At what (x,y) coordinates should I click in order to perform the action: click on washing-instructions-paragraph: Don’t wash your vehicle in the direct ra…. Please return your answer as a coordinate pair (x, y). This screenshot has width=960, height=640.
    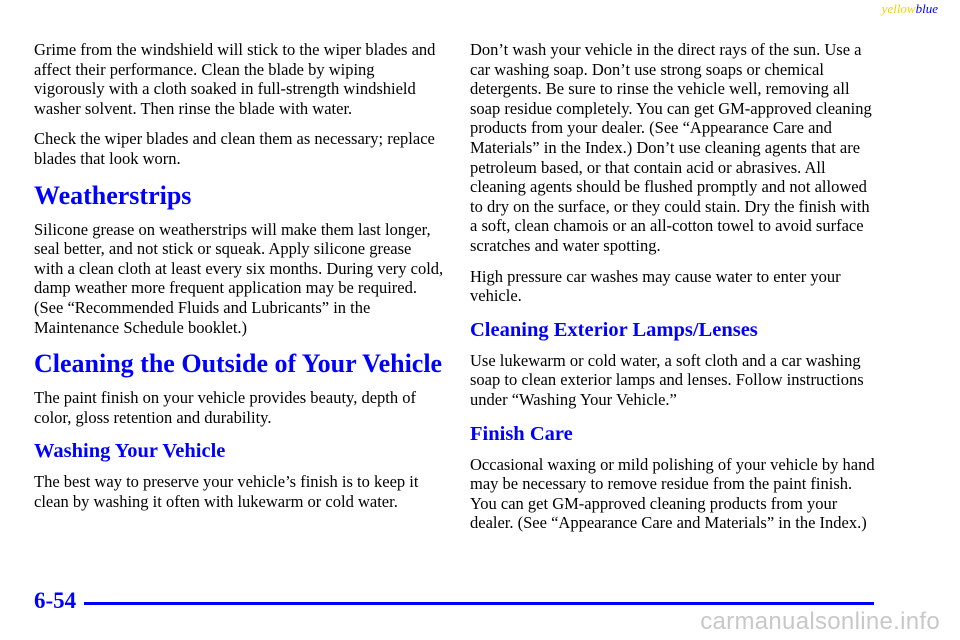
    Looking at the image, I should click on (671, 147).